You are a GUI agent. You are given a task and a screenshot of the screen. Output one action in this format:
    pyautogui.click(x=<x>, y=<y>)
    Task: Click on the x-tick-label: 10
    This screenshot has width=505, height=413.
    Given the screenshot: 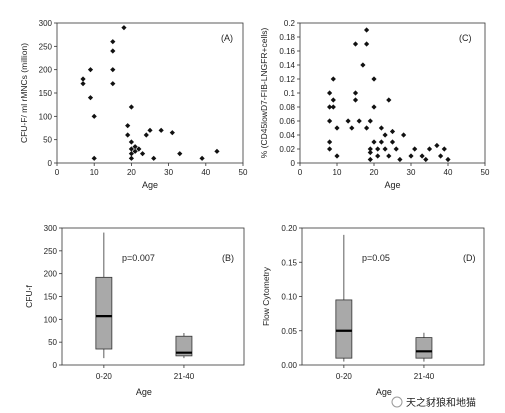 What is the action you would take?
    pyautogui.click(x=94, y=172)
    